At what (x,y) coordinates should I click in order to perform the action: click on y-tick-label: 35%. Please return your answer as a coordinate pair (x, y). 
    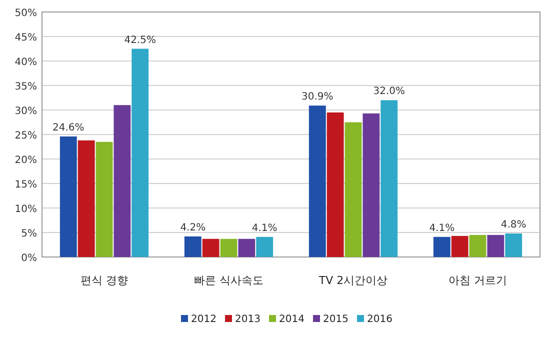
    Looking at the image, I should click on (25, 87).